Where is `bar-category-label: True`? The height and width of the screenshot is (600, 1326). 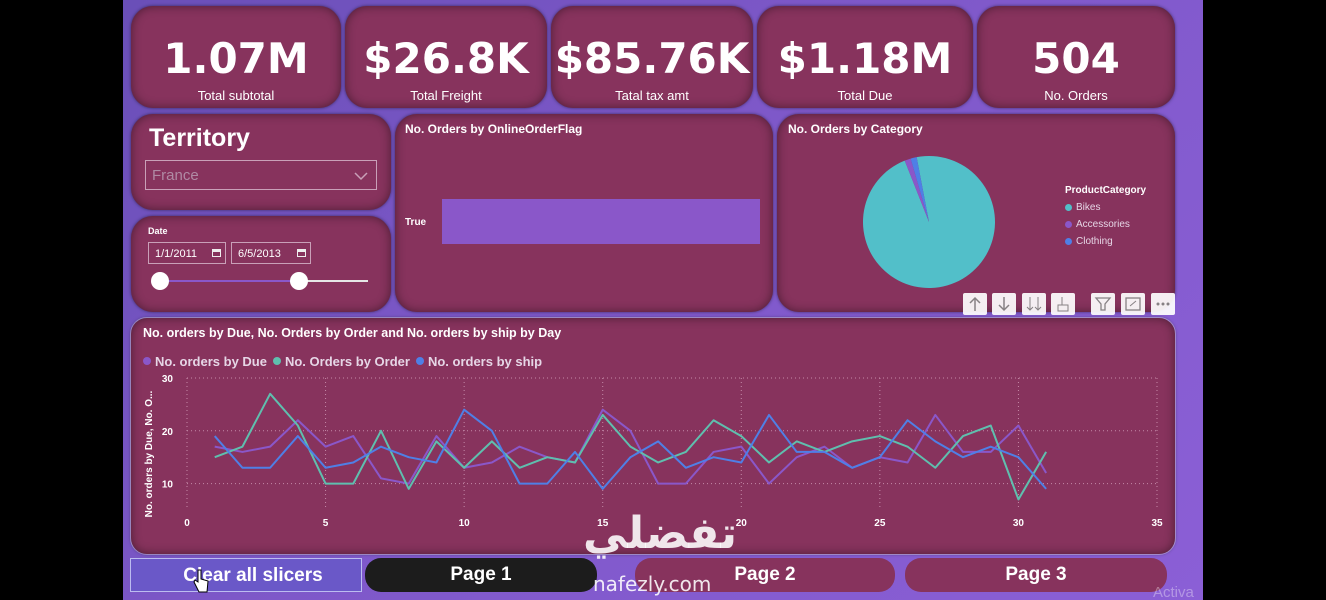
bar-category-label: True is located at coordinates (416, 222).